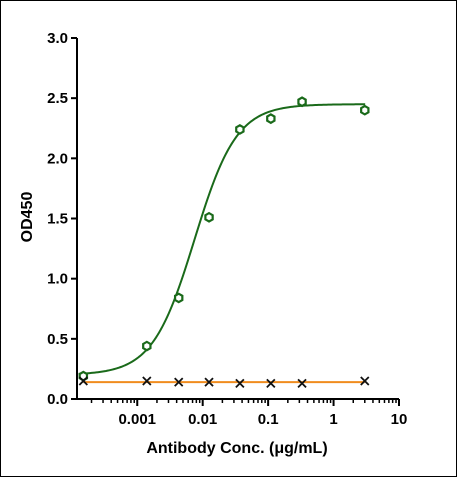 The width and height of the screenshot is (457, 481). Describe the element at coordinates (57, 219) in the screenshot. I see `y-tick-label: 1.5` at that location.